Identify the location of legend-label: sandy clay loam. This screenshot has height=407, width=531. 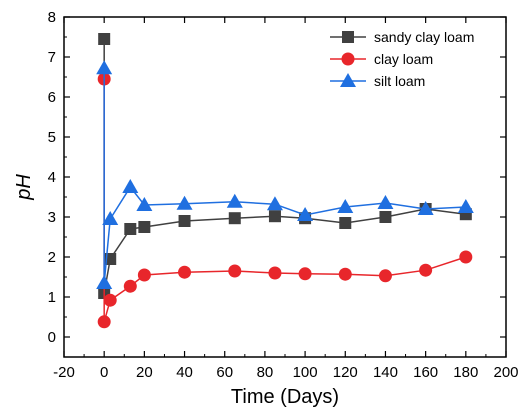
(424, 37).